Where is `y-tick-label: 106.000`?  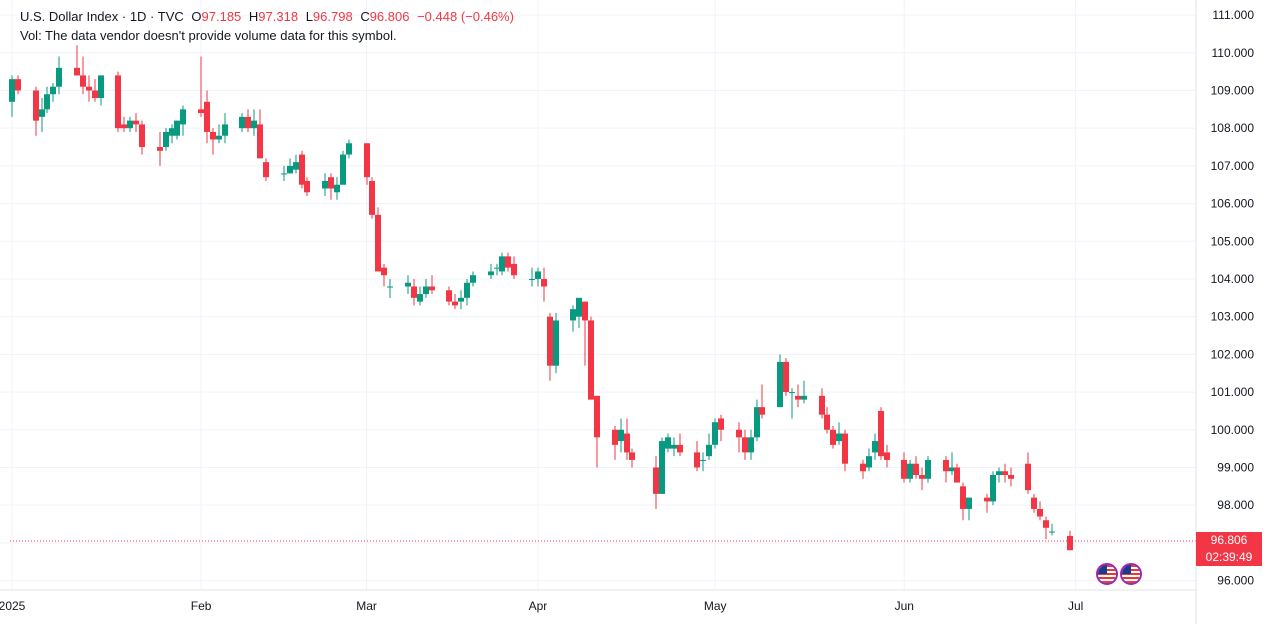
y-tick-label: 106.000 is located at coordinates (1233, 204).